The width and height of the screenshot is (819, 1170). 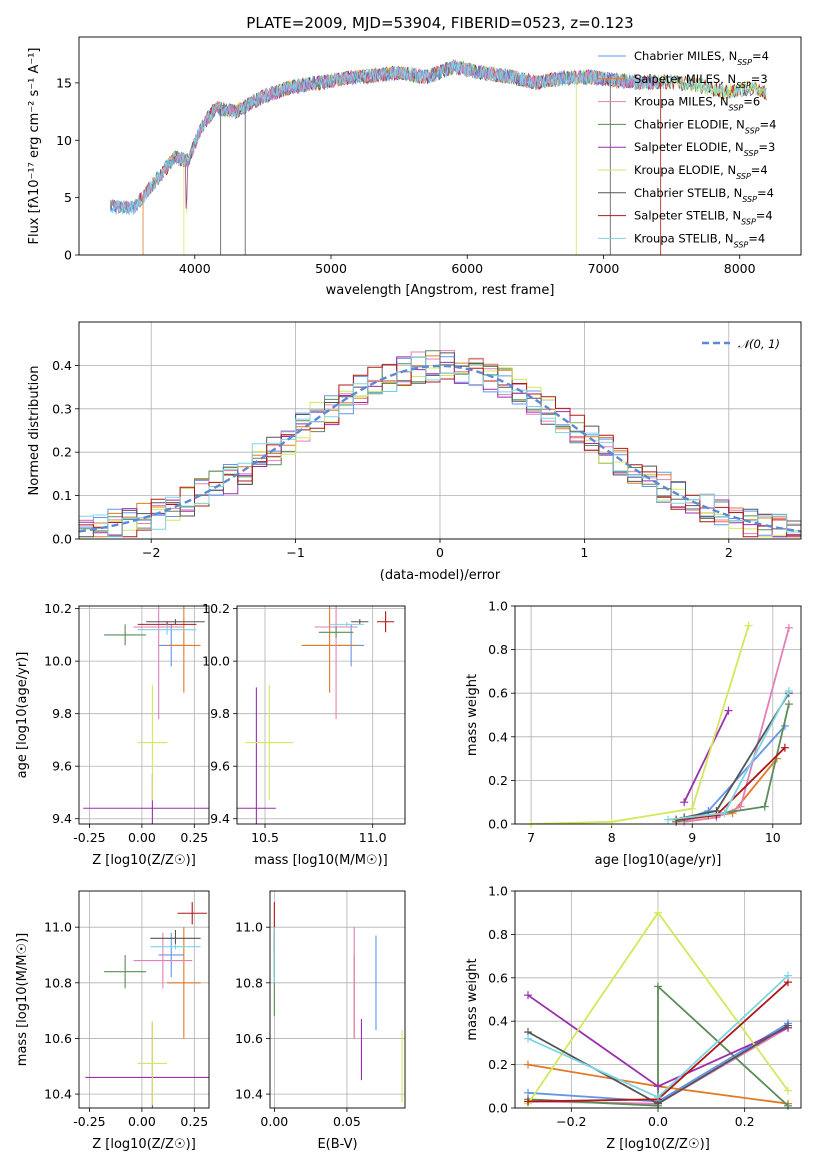 What do you see at coordinates (144, 715) in the screenshot?
I see `panel-2-grid` at bounding box center [144, 715].